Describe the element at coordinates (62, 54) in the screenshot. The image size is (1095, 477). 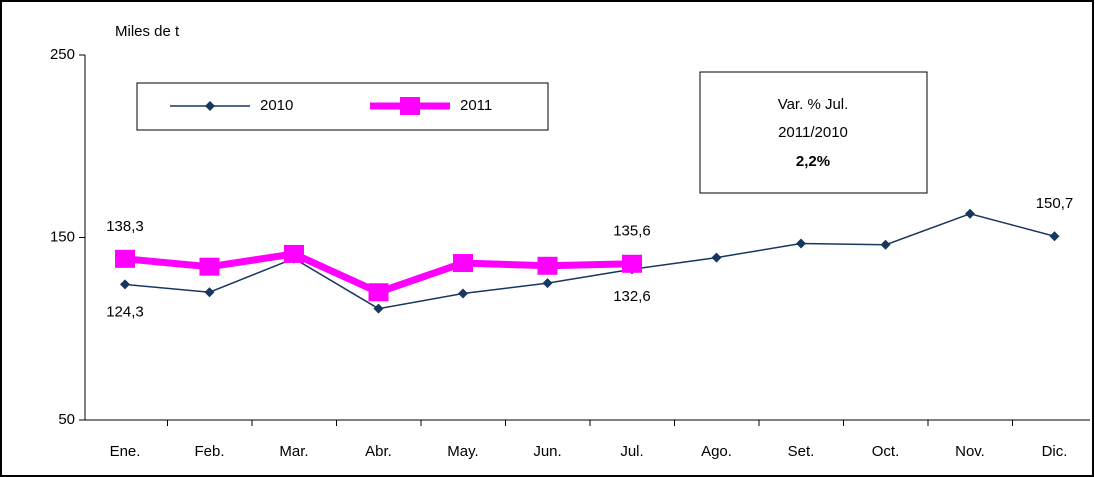
I see `y-tick-label: 250` at that location.